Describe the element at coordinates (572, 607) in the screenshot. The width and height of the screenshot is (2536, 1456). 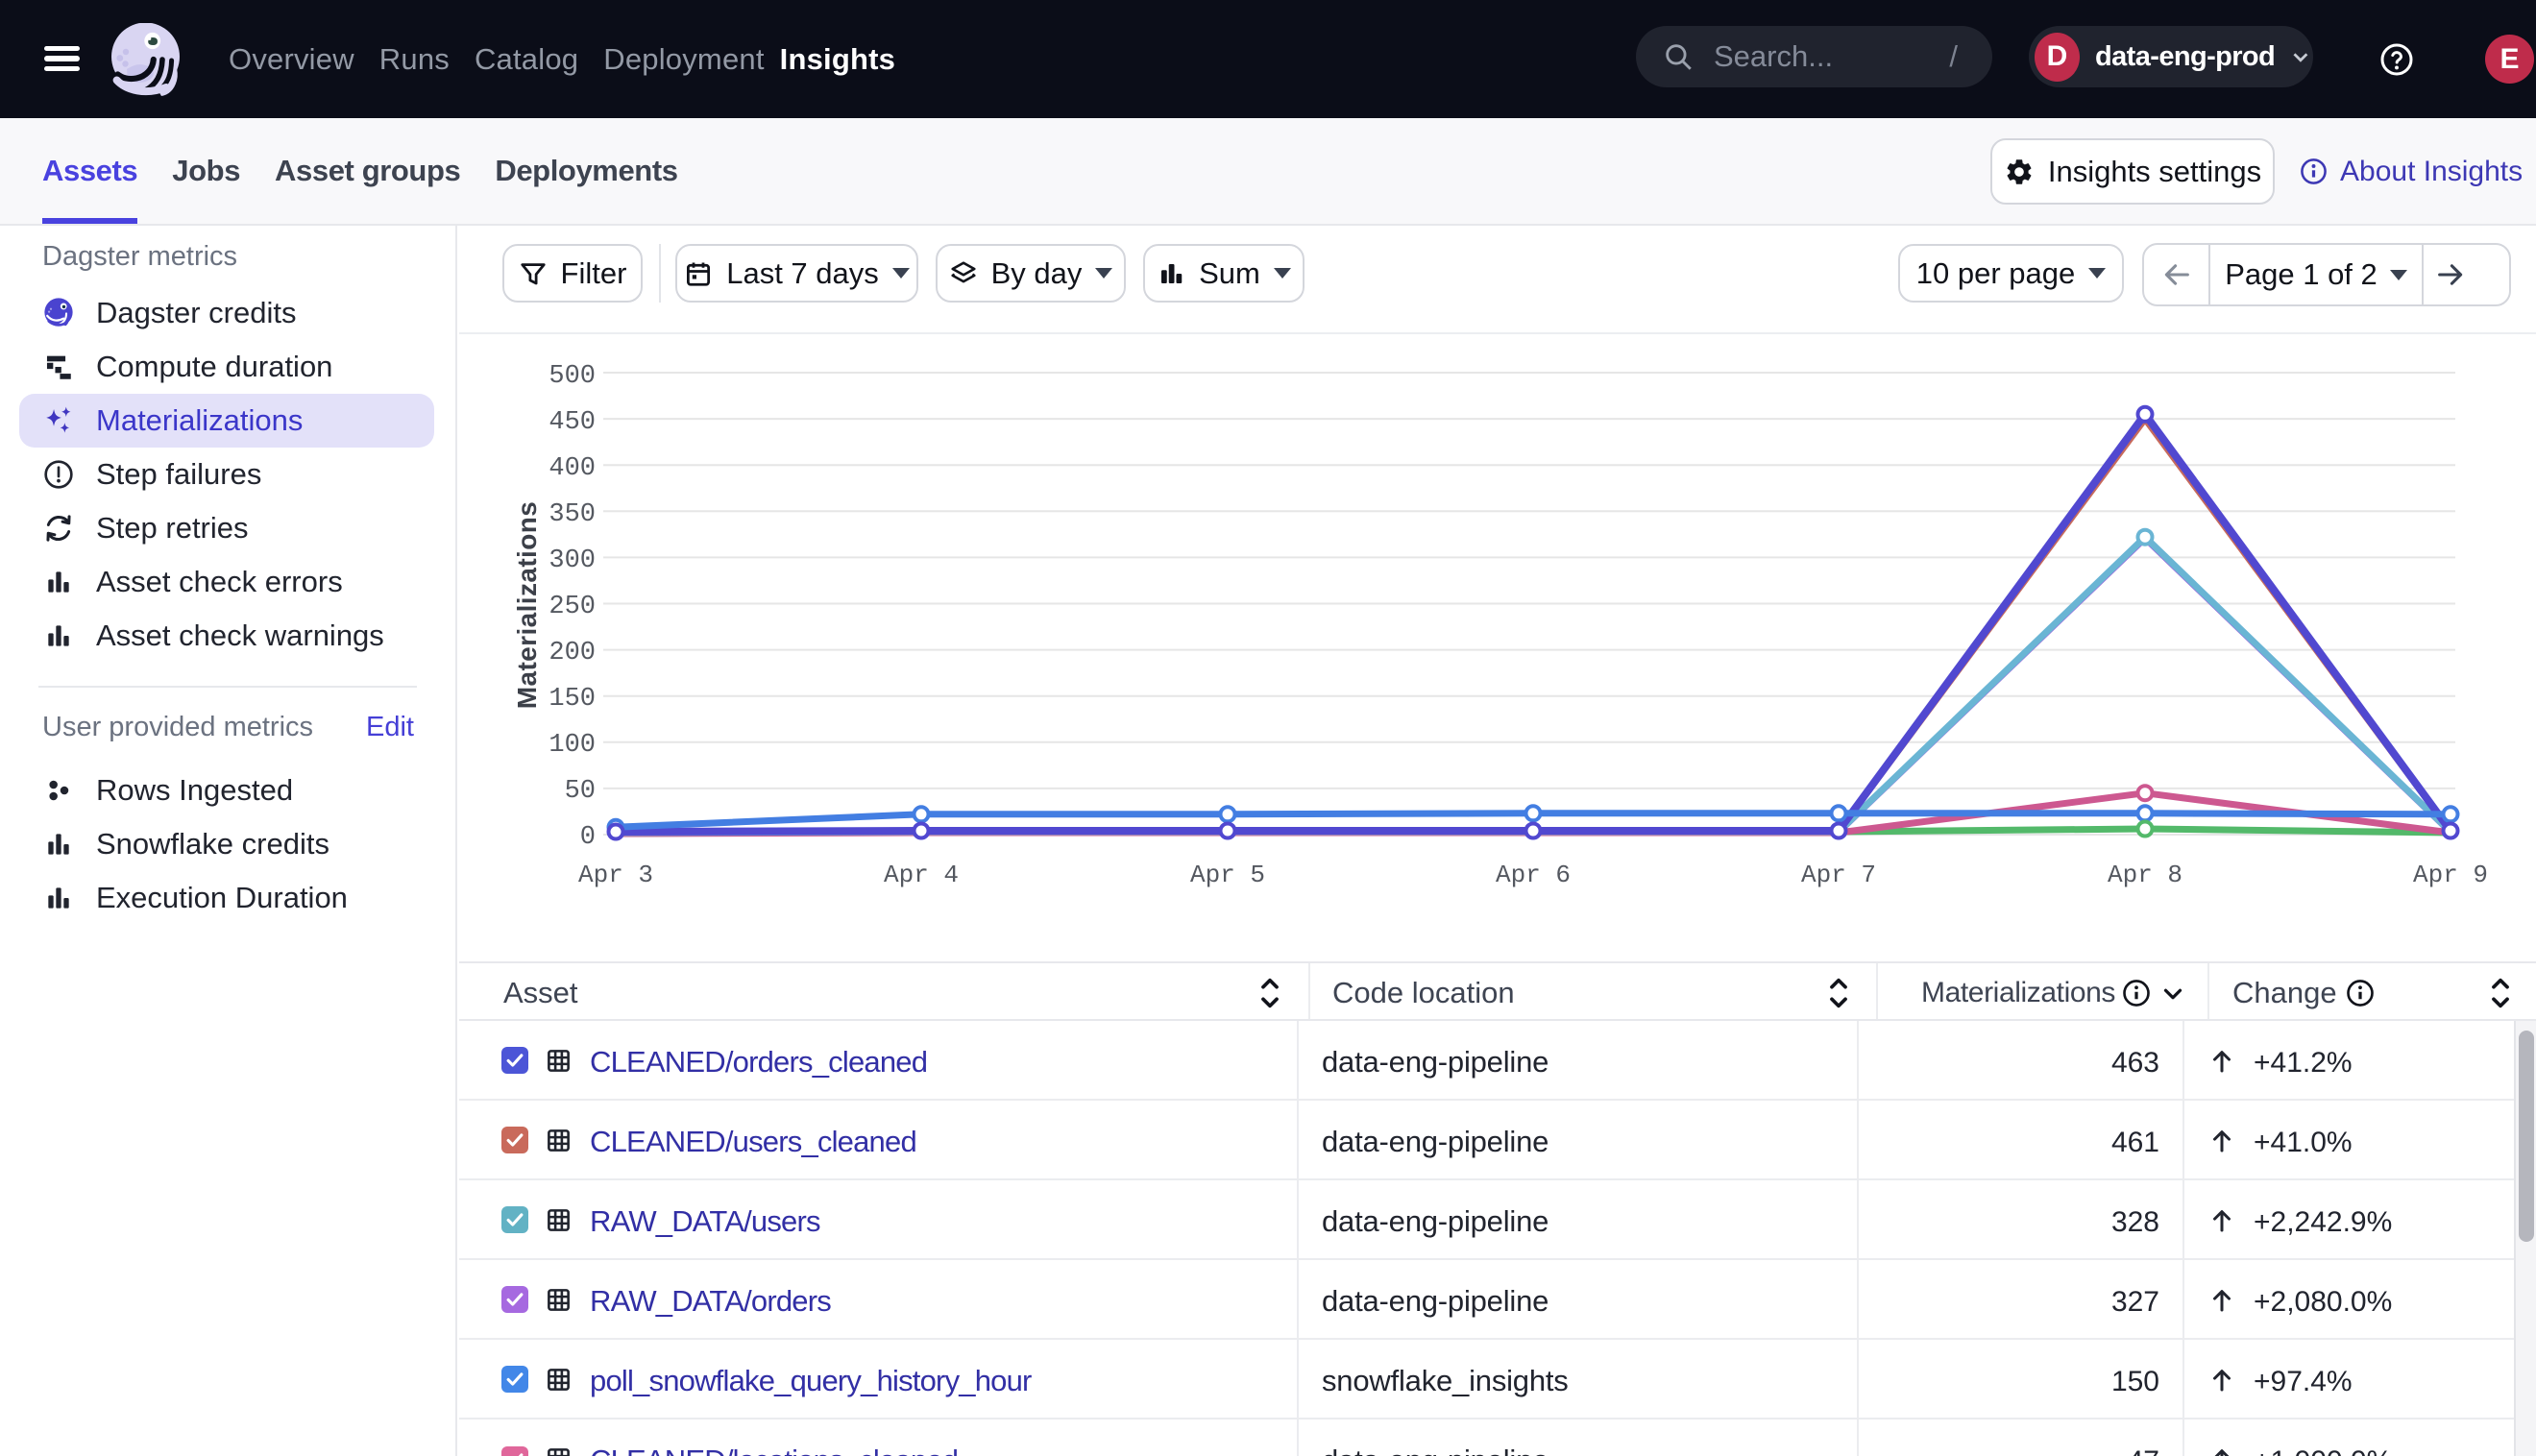
I see `svg-text: 250` at that location.